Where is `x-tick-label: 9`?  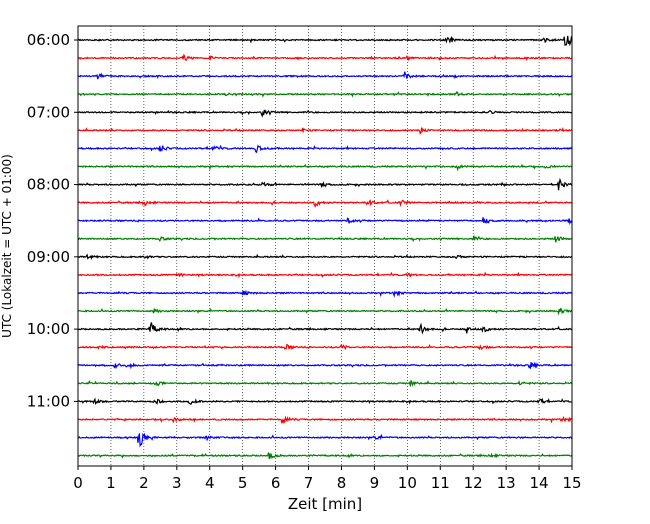
x-tick-label: 9 is located at coordinates (375, 483).